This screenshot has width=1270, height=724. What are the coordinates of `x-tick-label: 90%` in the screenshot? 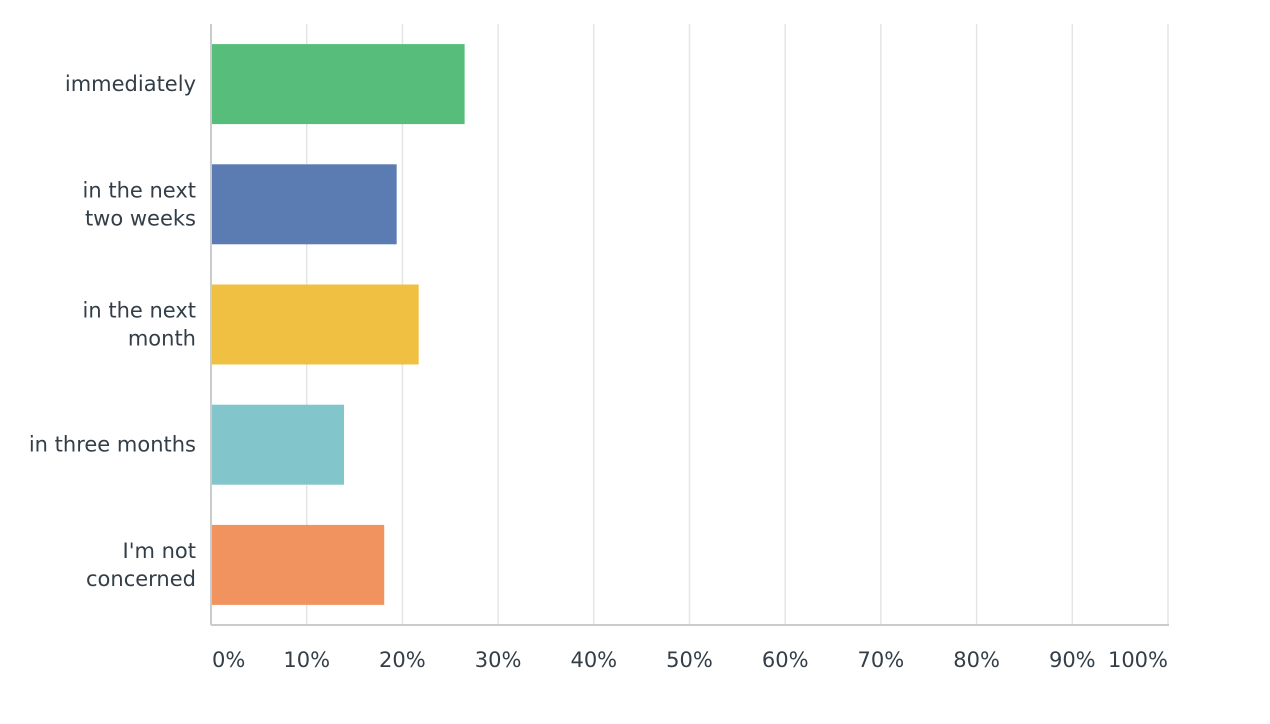 It's located at (1072, 660).